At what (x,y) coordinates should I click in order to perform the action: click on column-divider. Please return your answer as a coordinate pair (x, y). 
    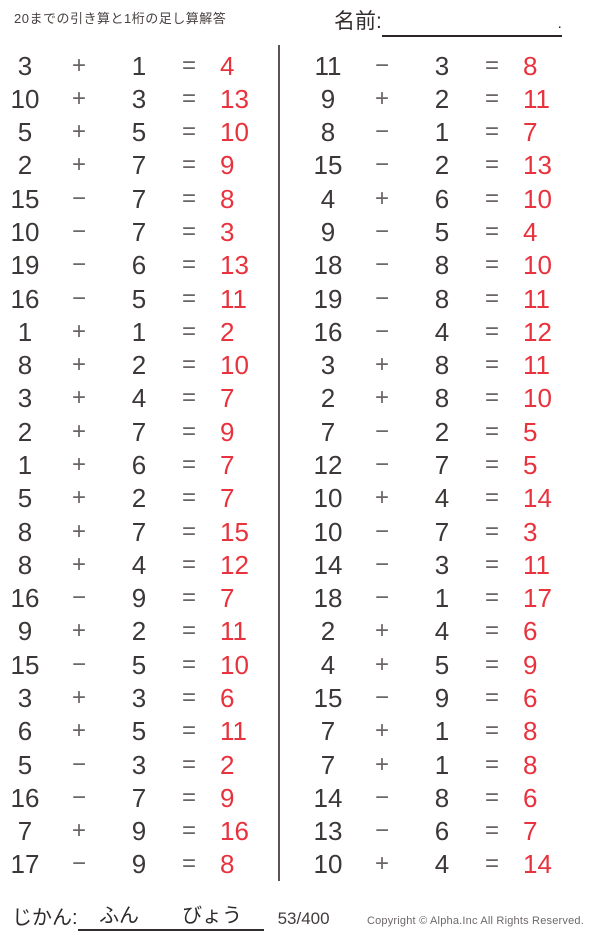
    Looking at the image, I should click on (279, 463).